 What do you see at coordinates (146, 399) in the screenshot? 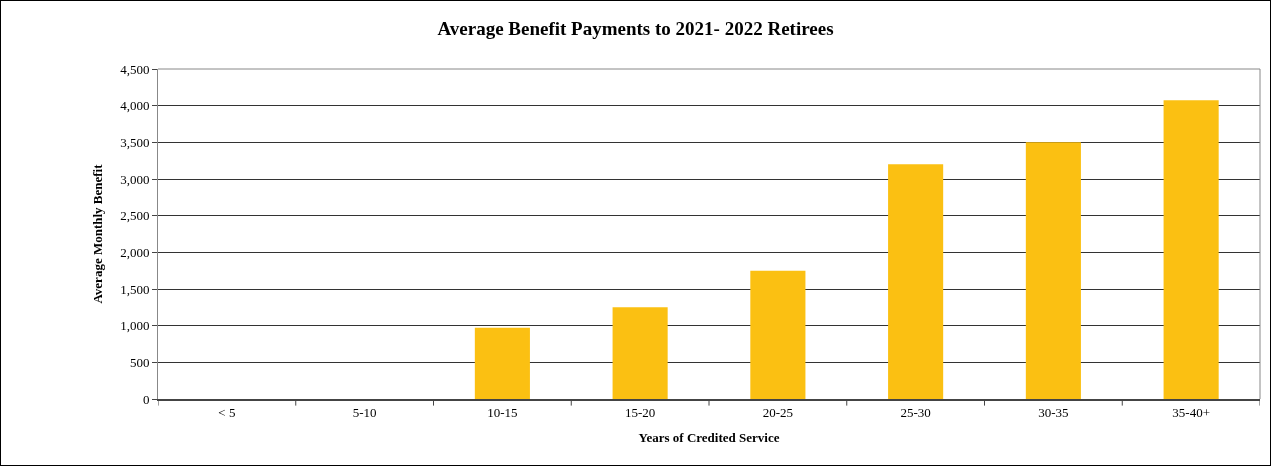
I see `y-tick-label: 0` at bounding box center [146, 399].